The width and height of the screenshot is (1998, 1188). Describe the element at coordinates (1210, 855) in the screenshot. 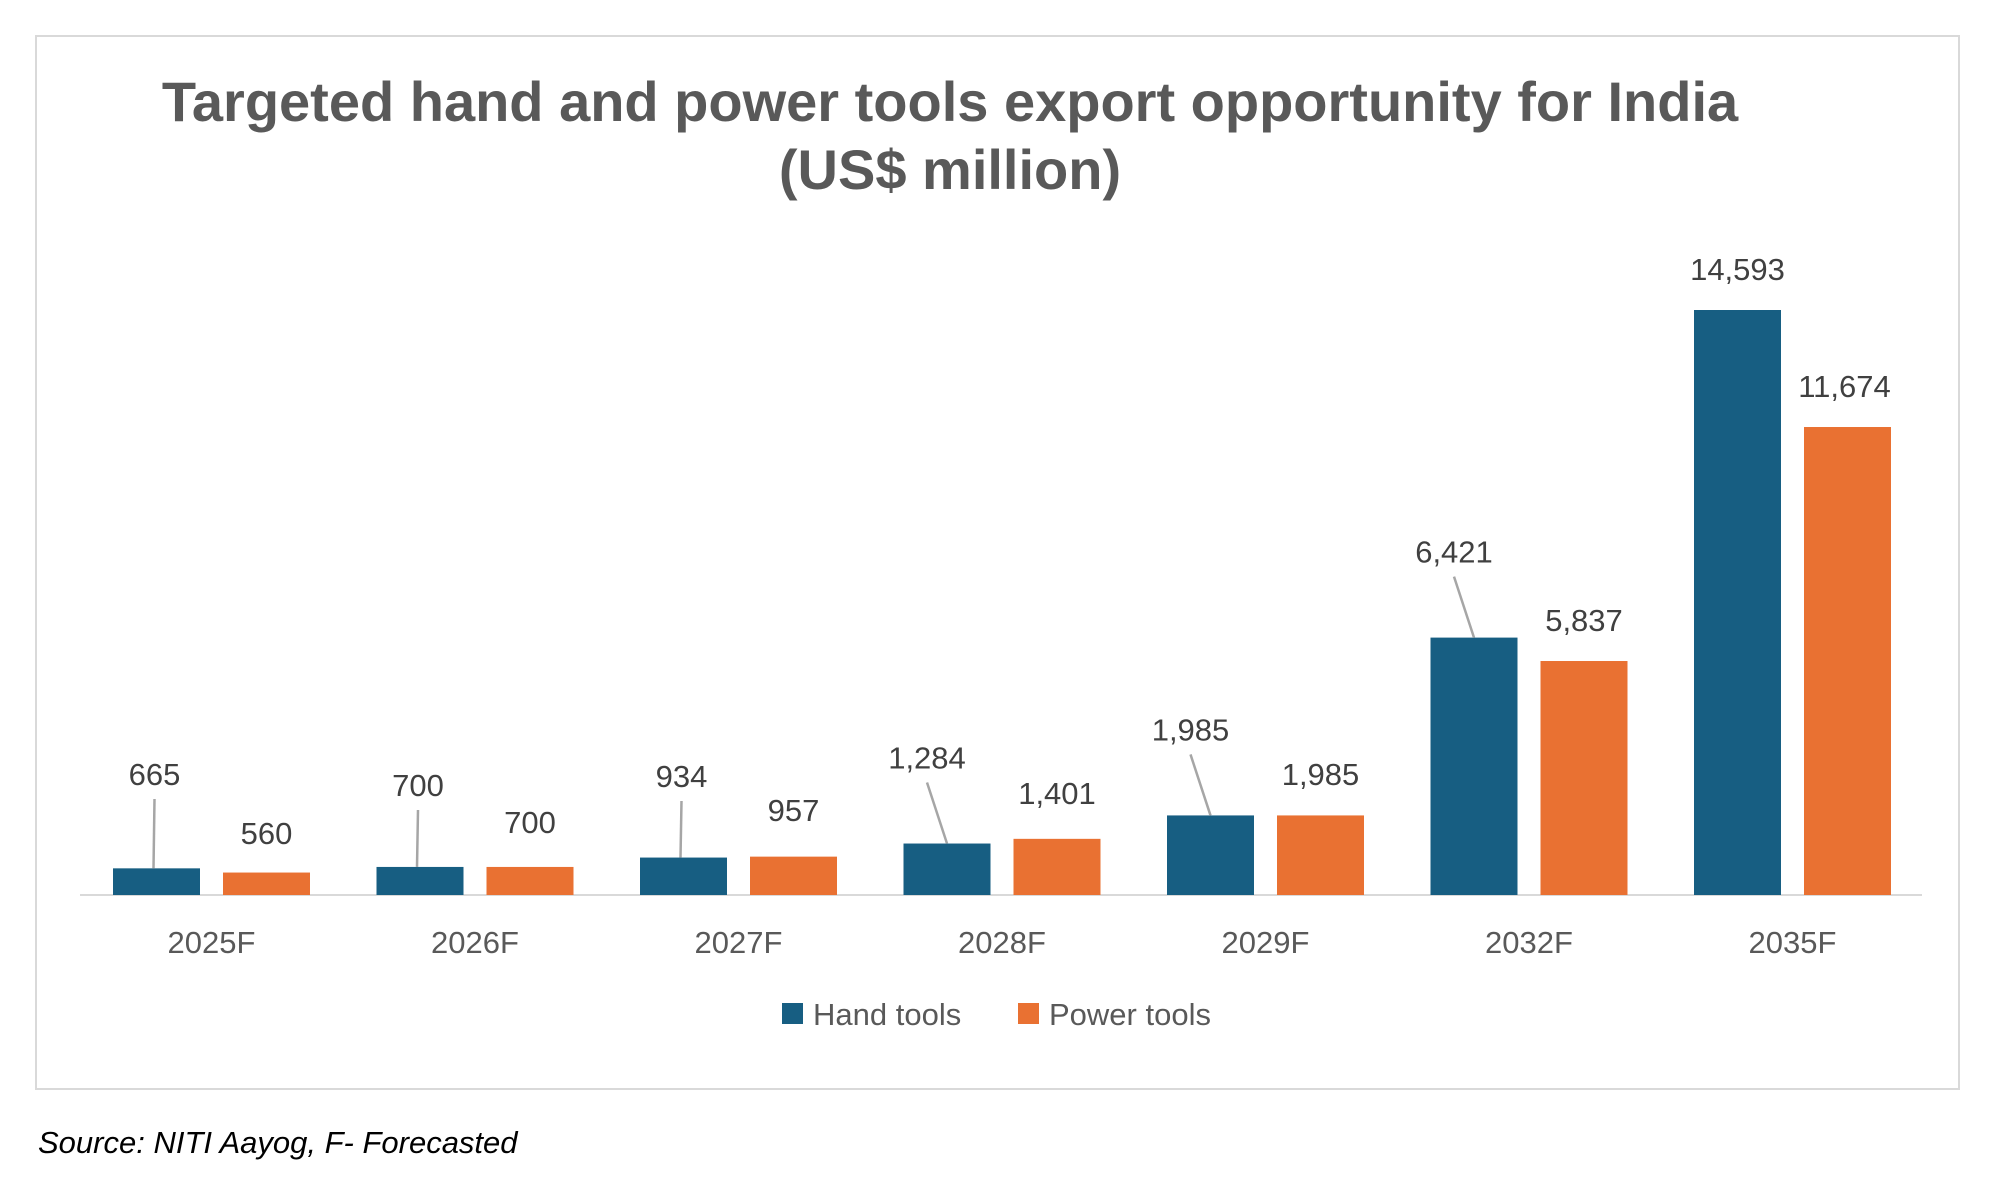

I see `bar-hand-tools-2029F` at that location.